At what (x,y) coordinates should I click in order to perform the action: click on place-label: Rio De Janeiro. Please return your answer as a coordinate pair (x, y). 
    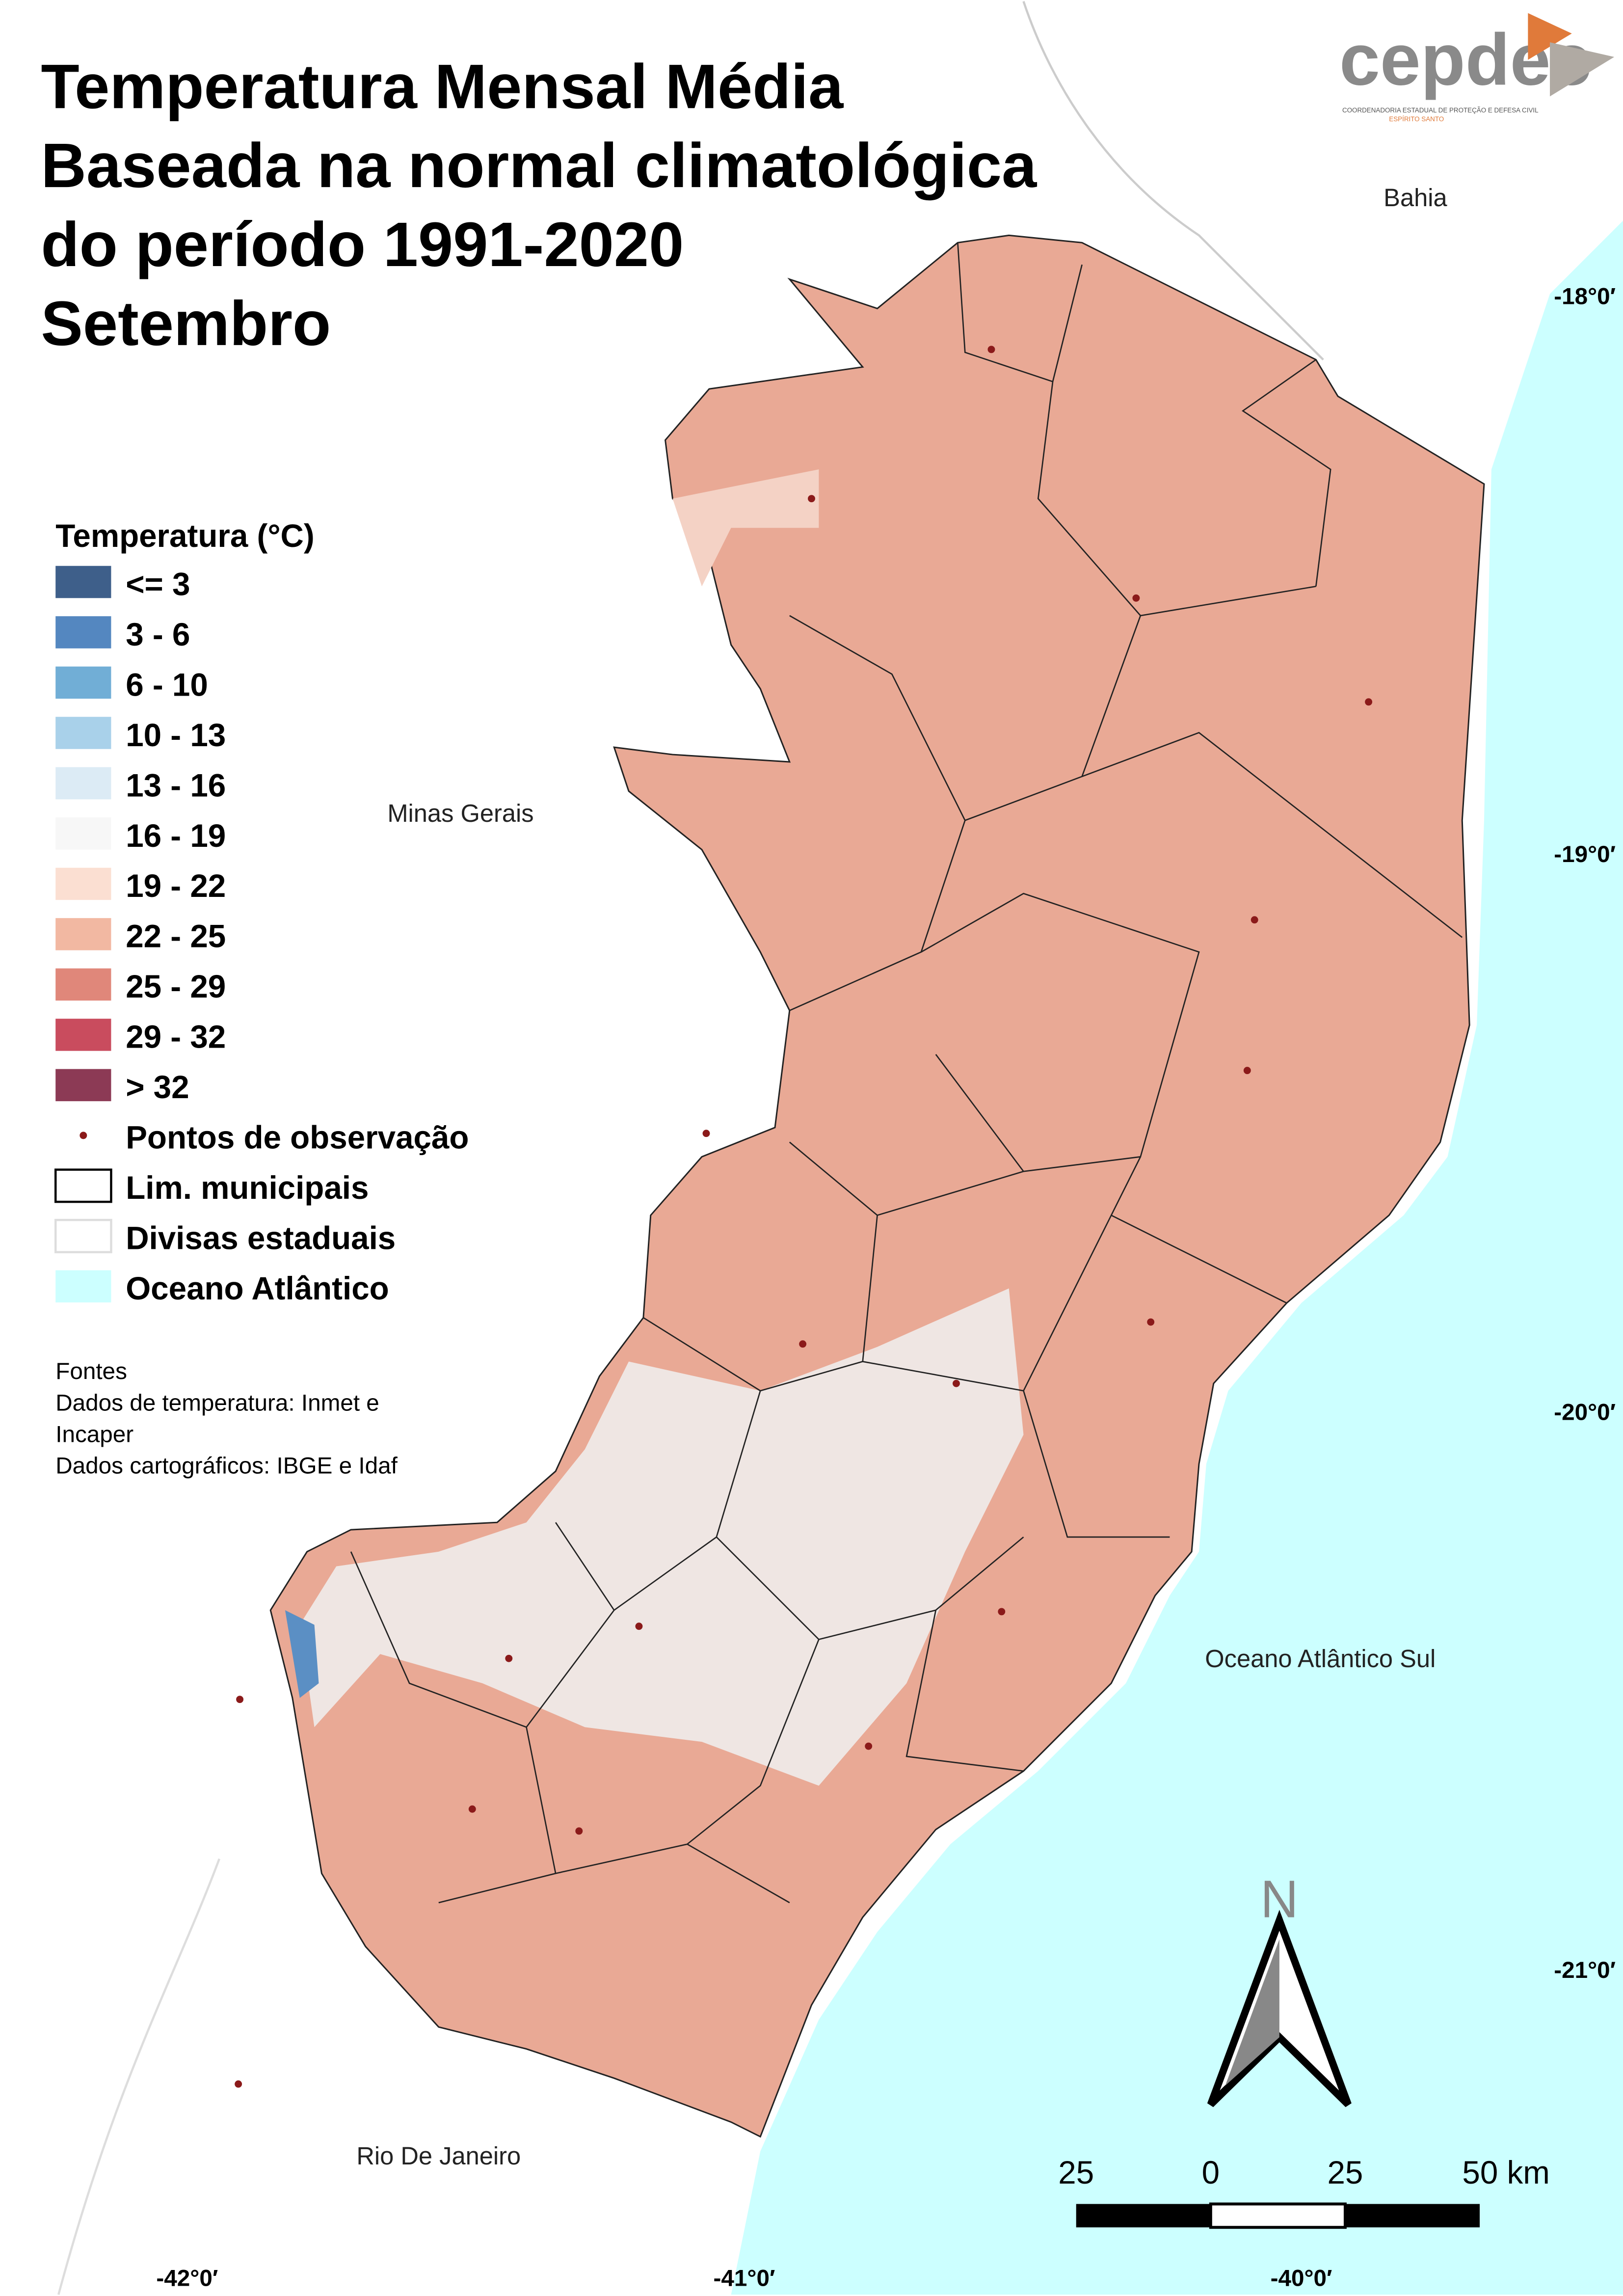
    Looking at the image, I should click on (438, 2156).